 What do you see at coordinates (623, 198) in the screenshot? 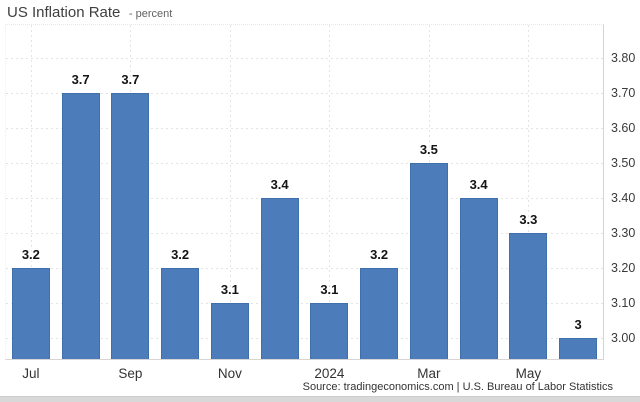
I see `y-axis-tick-label: 3.40` at bounding box center [623, 198].